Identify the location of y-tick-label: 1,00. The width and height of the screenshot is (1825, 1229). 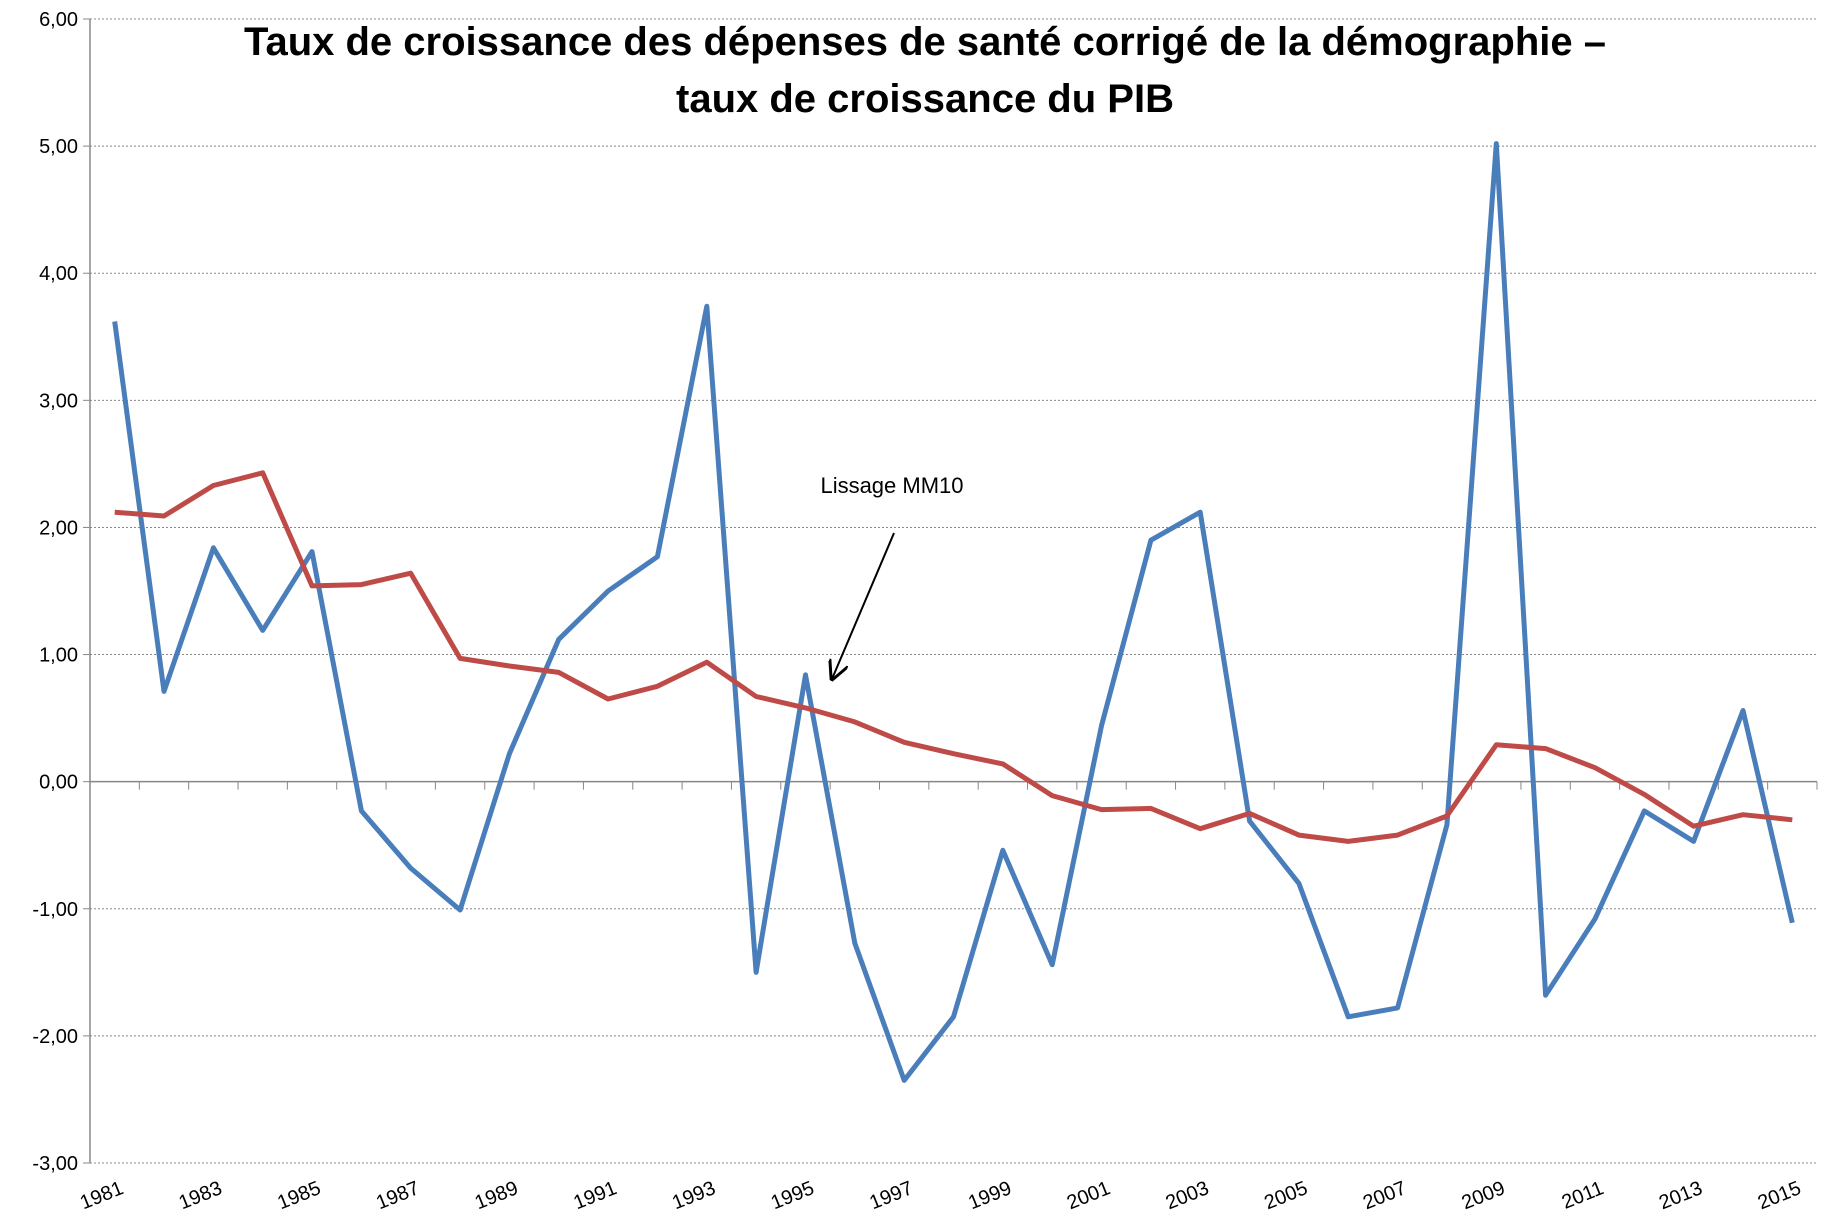
(58, 656).